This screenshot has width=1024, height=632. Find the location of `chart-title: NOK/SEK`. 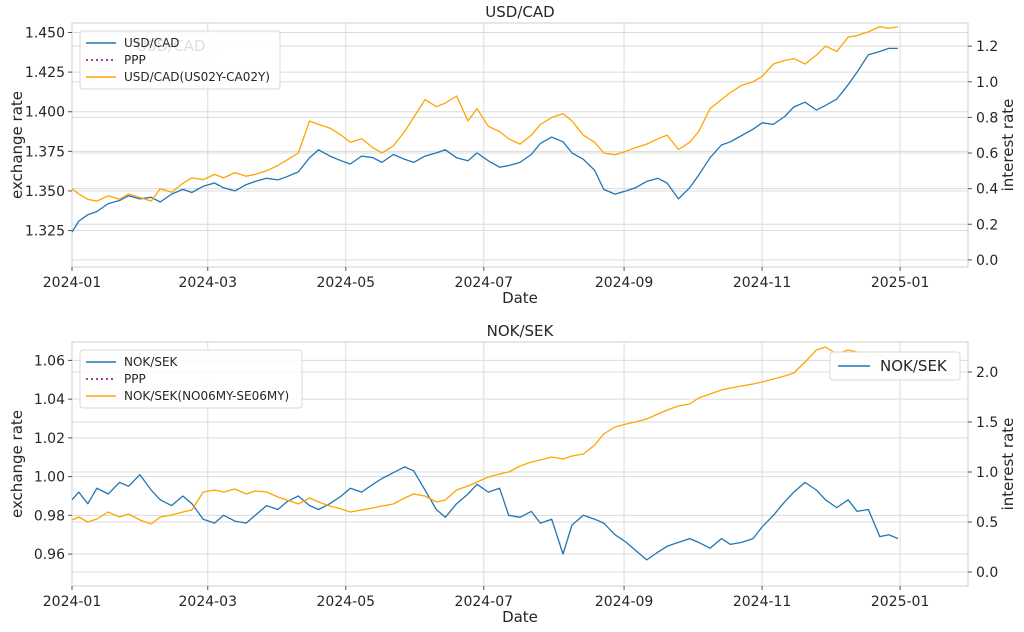

chart-title: NOK/SEK is located at coordinates (521, 331).